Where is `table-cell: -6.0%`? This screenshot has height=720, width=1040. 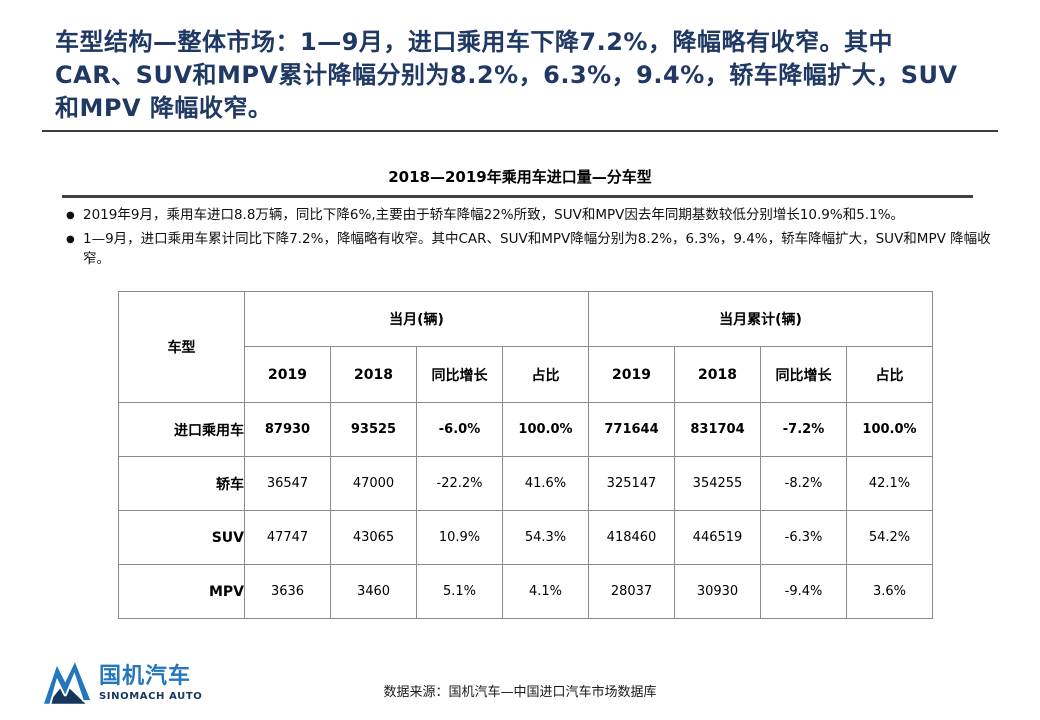 table-cell: -6.0% is located at coordinates (459, 429).